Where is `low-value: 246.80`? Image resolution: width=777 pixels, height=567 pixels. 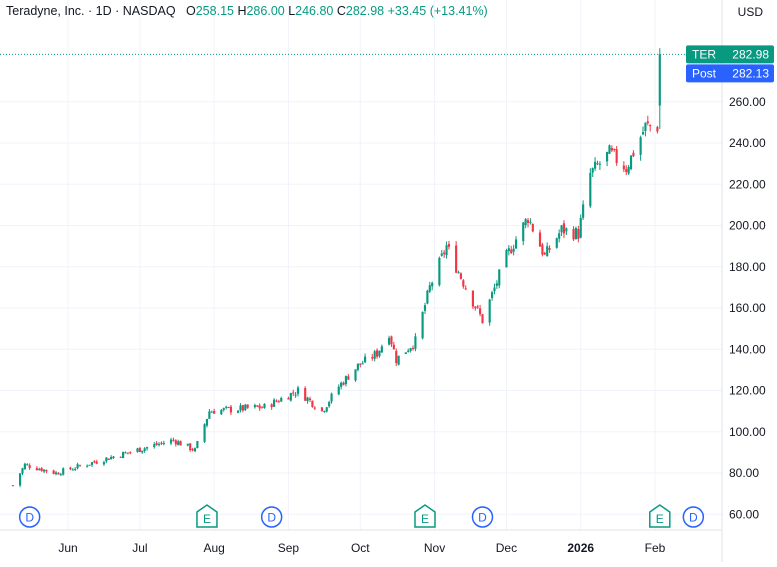 low-value: 246.80 is located at coordinates (314, 11).